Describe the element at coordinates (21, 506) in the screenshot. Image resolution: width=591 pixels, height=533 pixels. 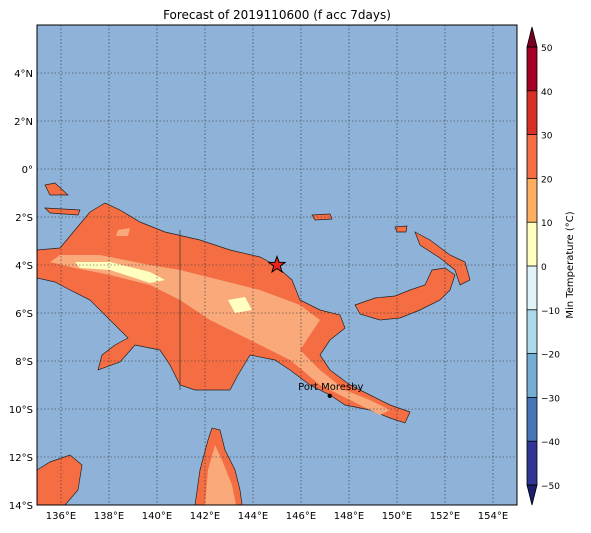
I see `lat-tick-label: 14°S` at that location.